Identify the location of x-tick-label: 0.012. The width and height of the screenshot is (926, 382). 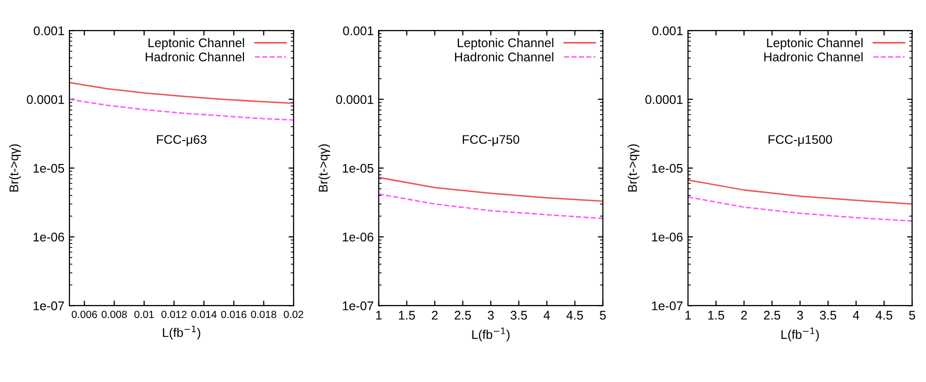
(174, 314).